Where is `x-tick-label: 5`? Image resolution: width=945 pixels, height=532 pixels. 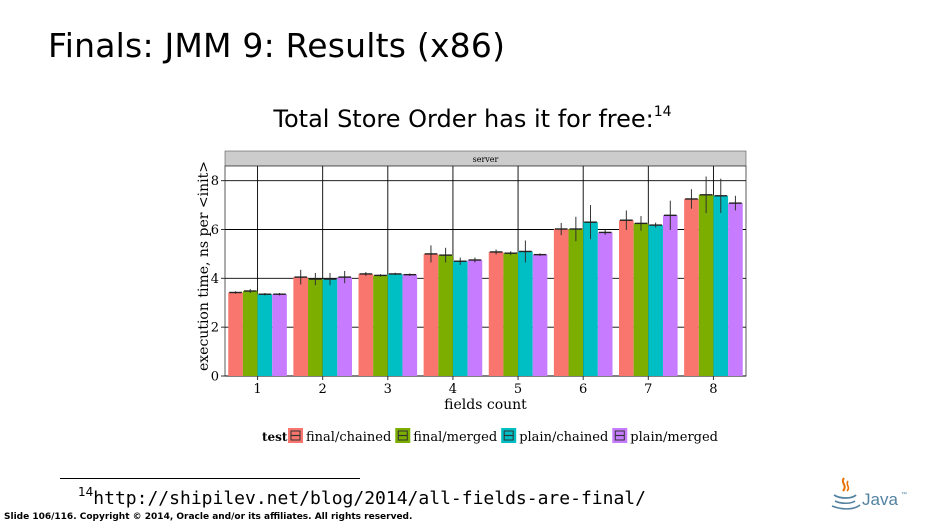
x-tick-label: 5 is located at coordinates (518, 389).